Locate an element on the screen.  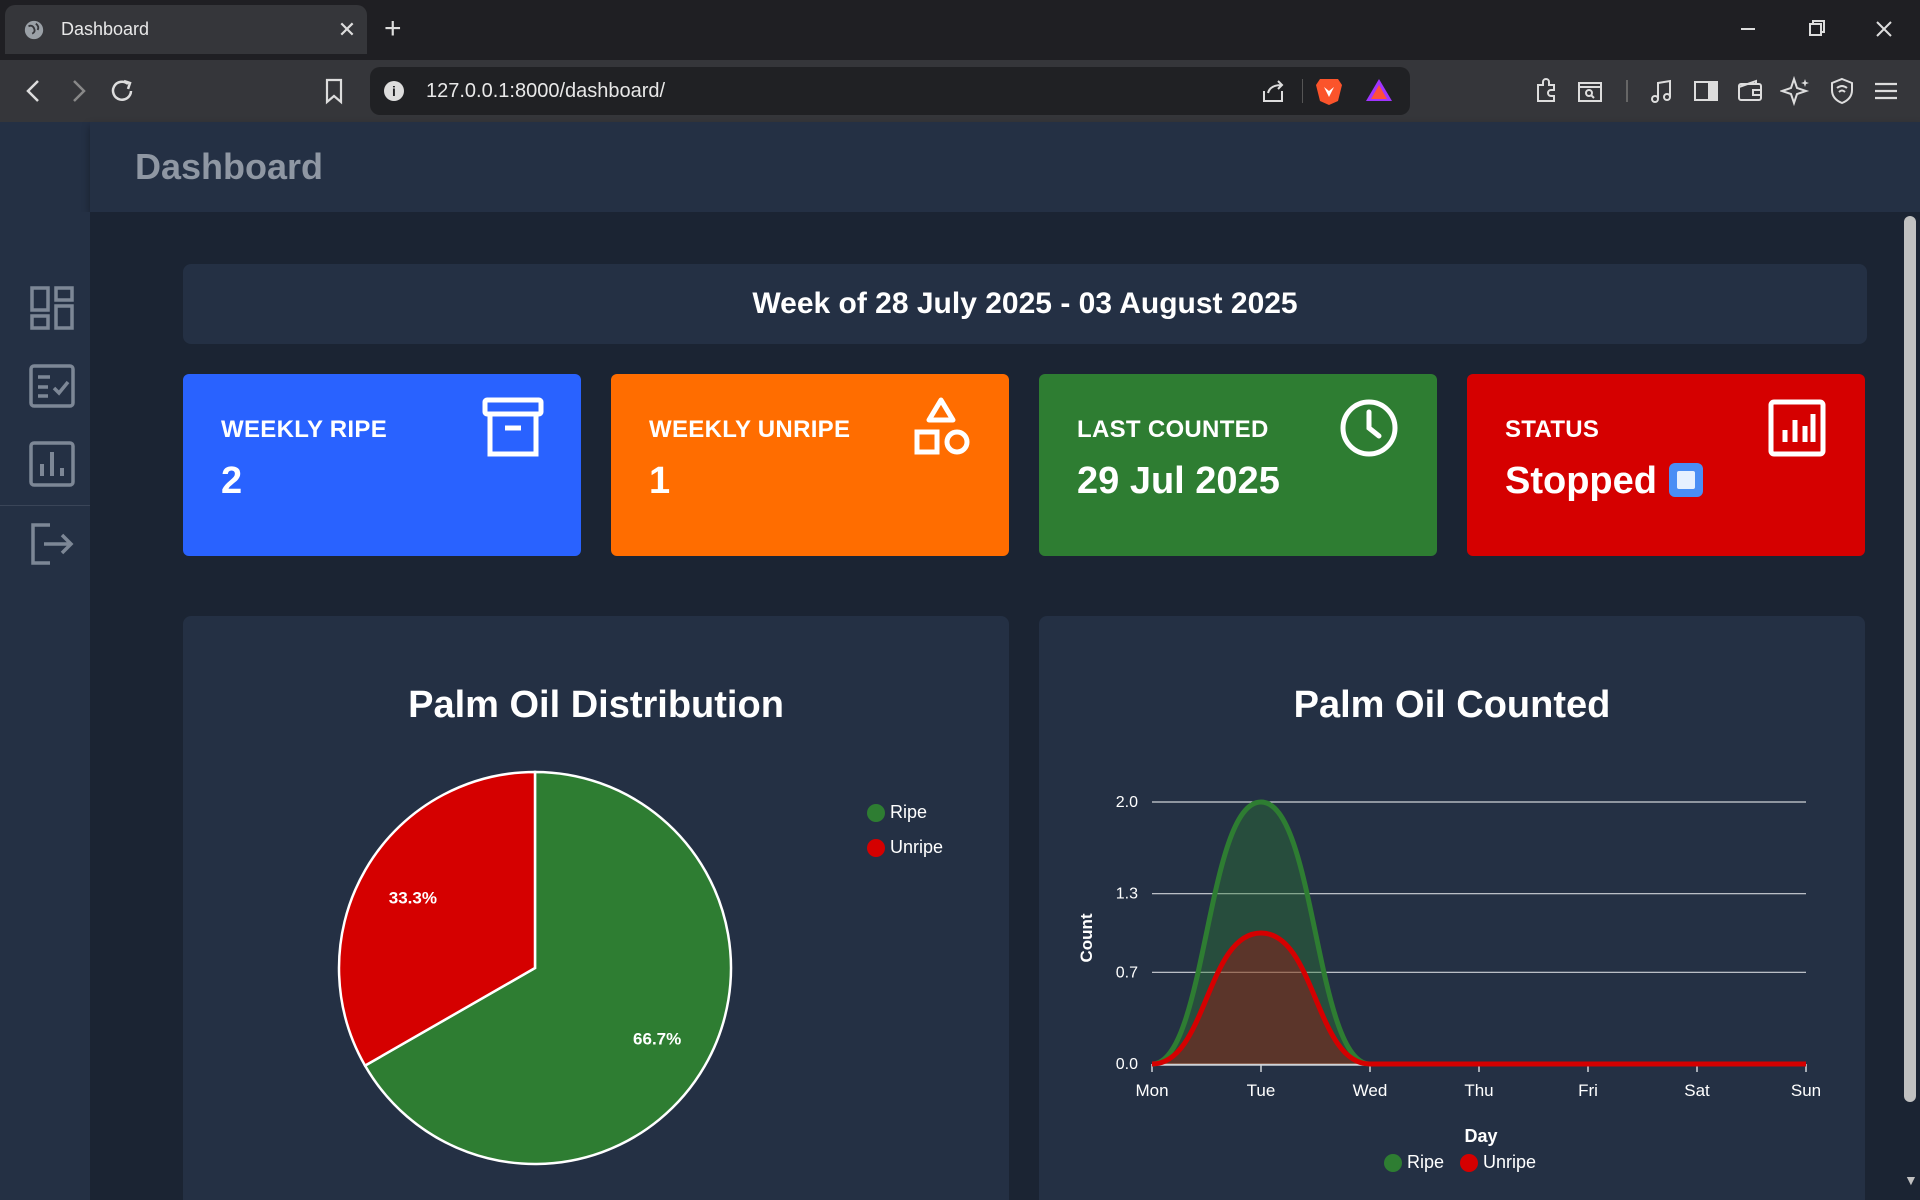
pie-label-ripe: 66.7% is located at coordinates (657, 1039).